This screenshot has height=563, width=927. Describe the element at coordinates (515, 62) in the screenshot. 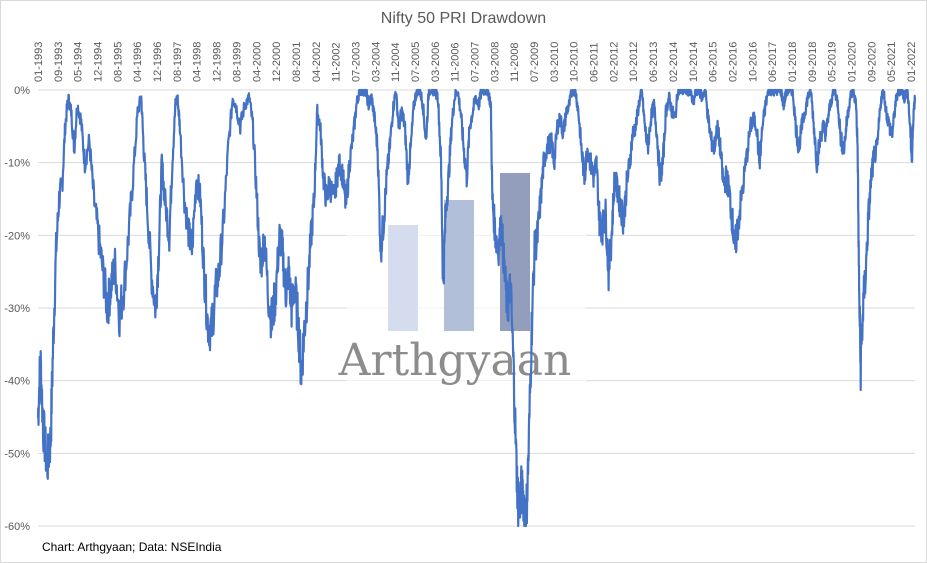

I see `x-tick-label: 11-2008` at that location.